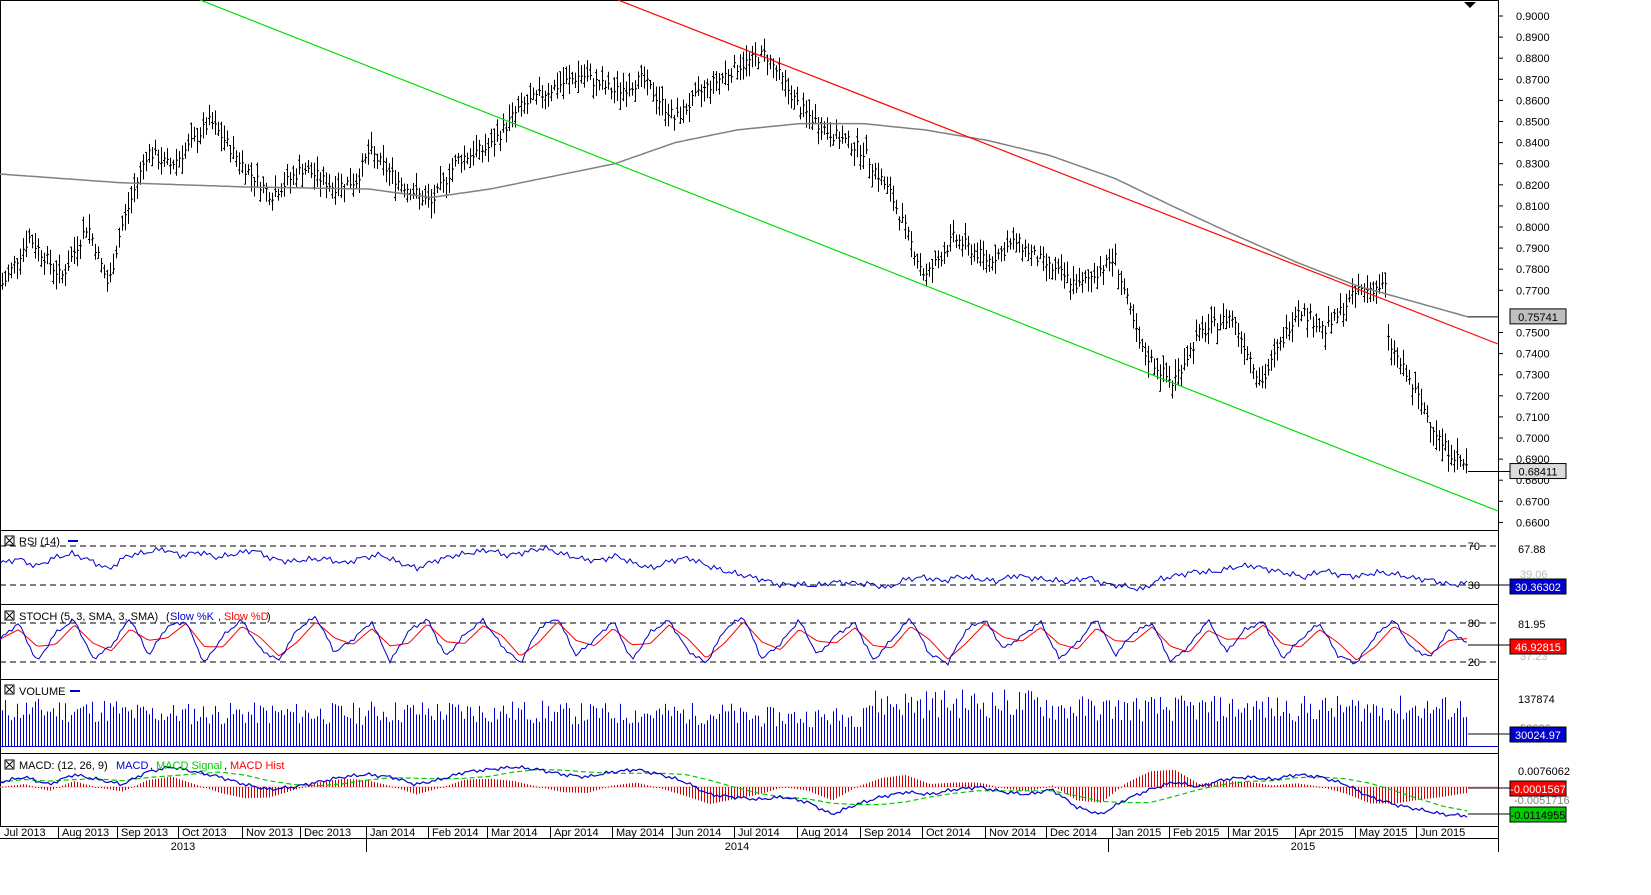 This screenshot has width=1651, height=895. What do you see at coordinates (783, 718) in the screenshot?
I see `volume-panel: 1378745863630024.97` at bounding box center [783, 718].